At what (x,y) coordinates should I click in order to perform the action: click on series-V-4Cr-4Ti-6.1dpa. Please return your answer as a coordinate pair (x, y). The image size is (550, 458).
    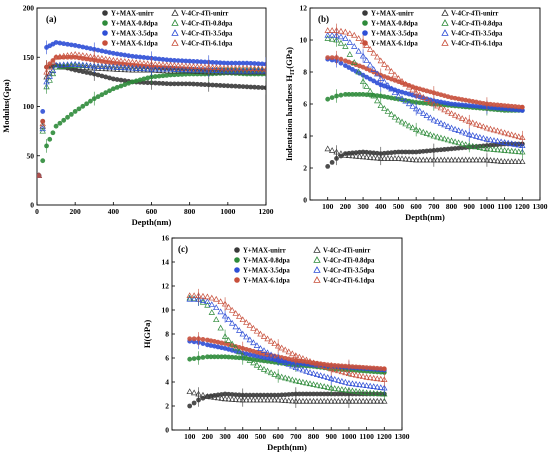
    Looking at the image, I should click on (287, 337).